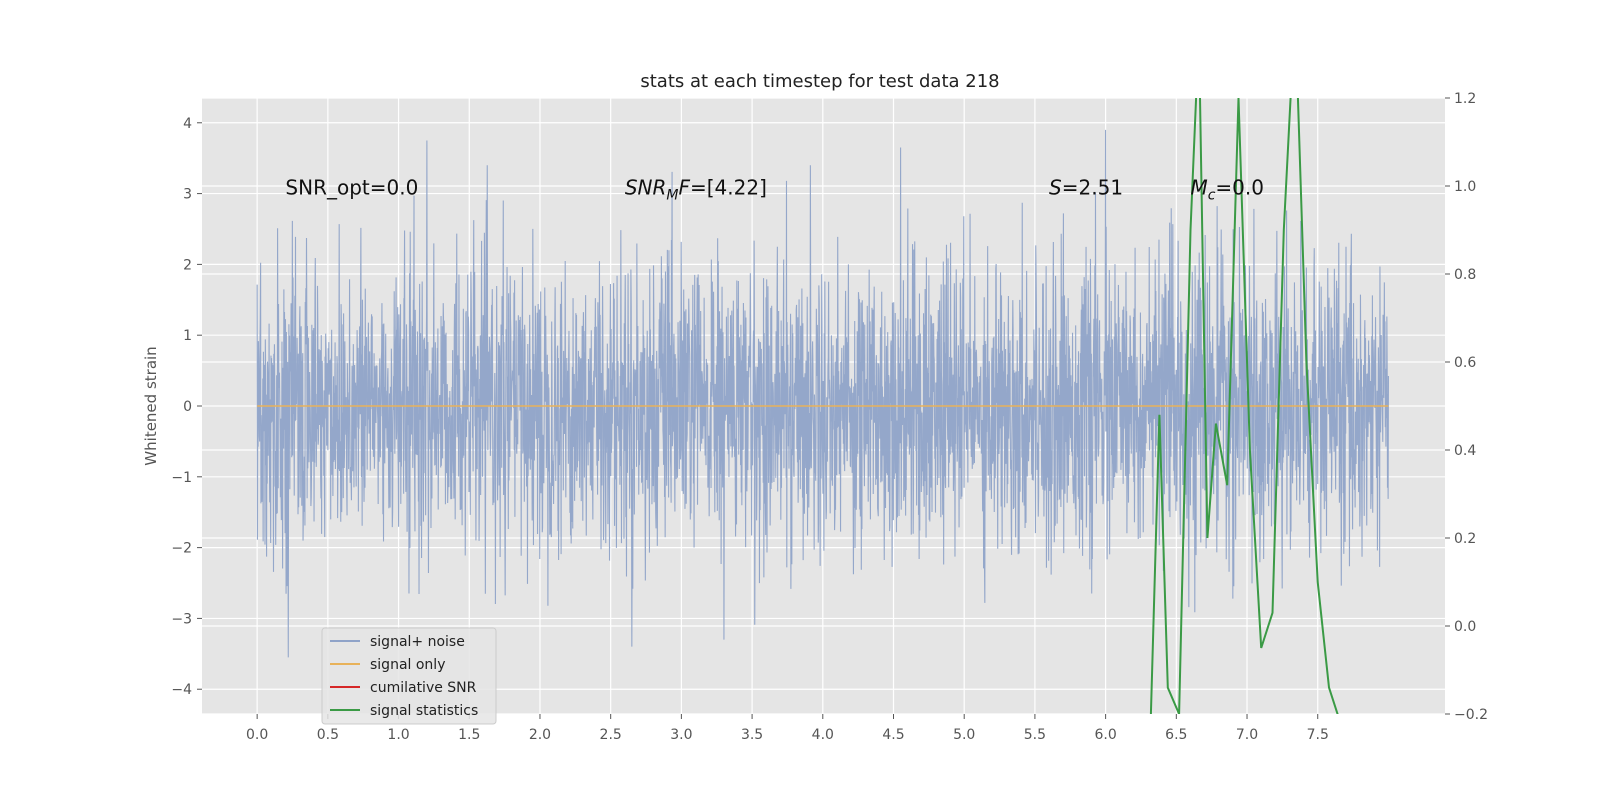  Describe the element at coordinates (893, 735) in the screenshot. I see `x-tick-label: 4.5` at that location.